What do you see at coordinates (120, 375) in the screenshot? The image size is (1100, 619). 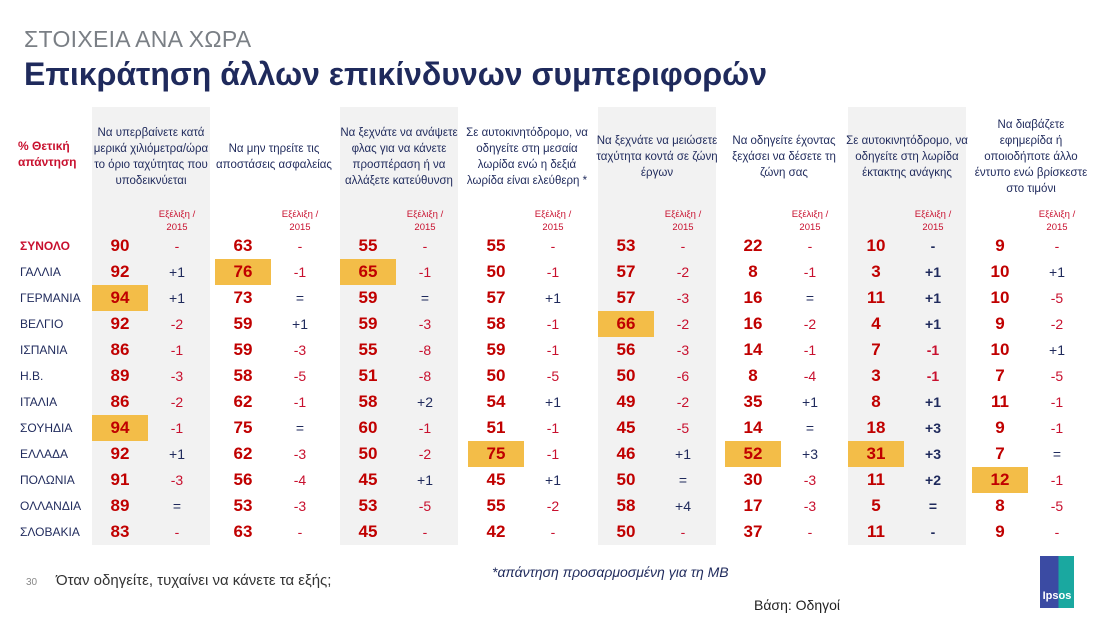 I see `value-cell: 89` at bounding box center [120, 375].